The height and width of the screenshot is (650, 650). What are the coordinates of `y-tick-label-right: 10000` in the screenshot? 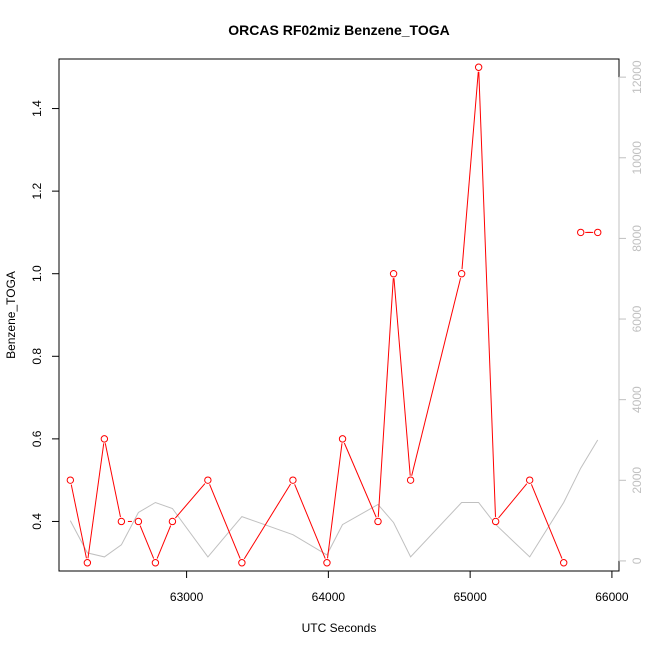 It's located at (637, 158).